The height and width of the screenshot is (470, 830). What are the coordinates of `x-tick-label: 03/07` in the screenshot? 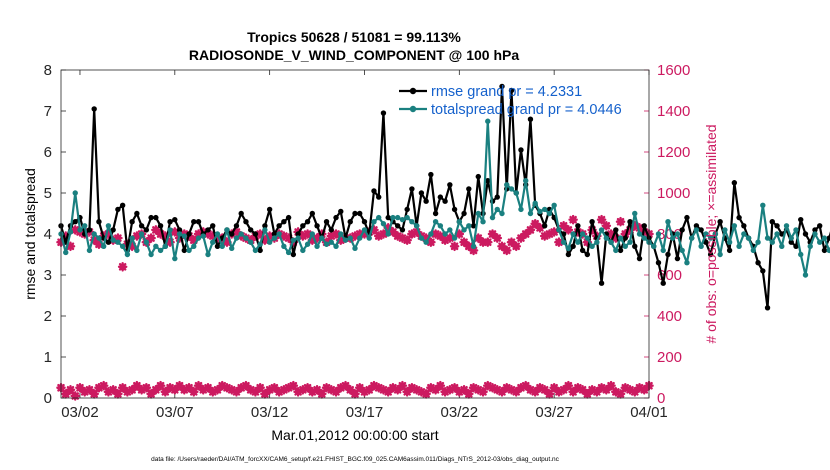 It's located at (175, 412).